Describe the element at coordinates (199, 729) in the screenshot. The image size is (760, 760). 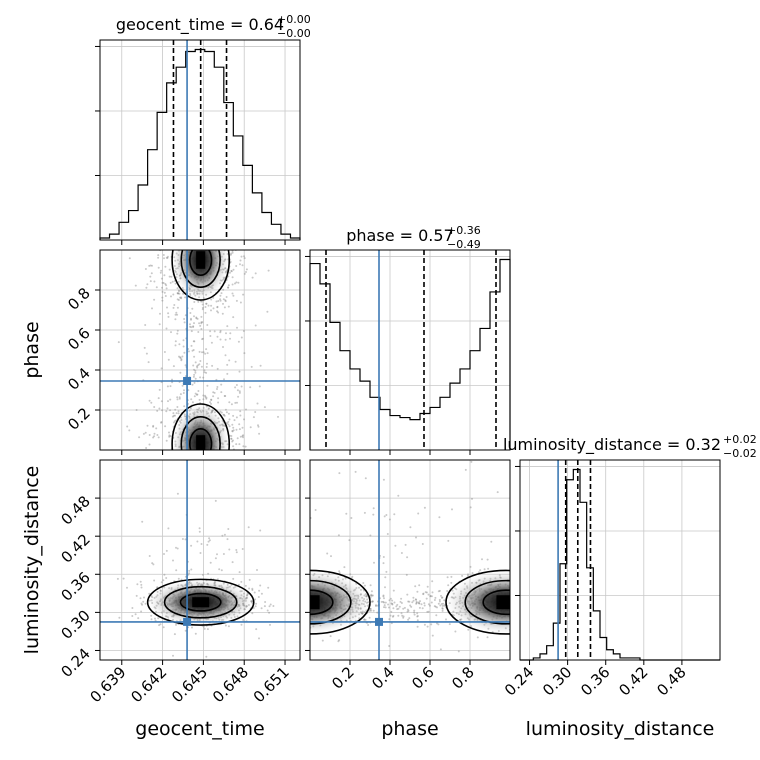
I see `xlabel-geocent-time: geocent_time` at that location.